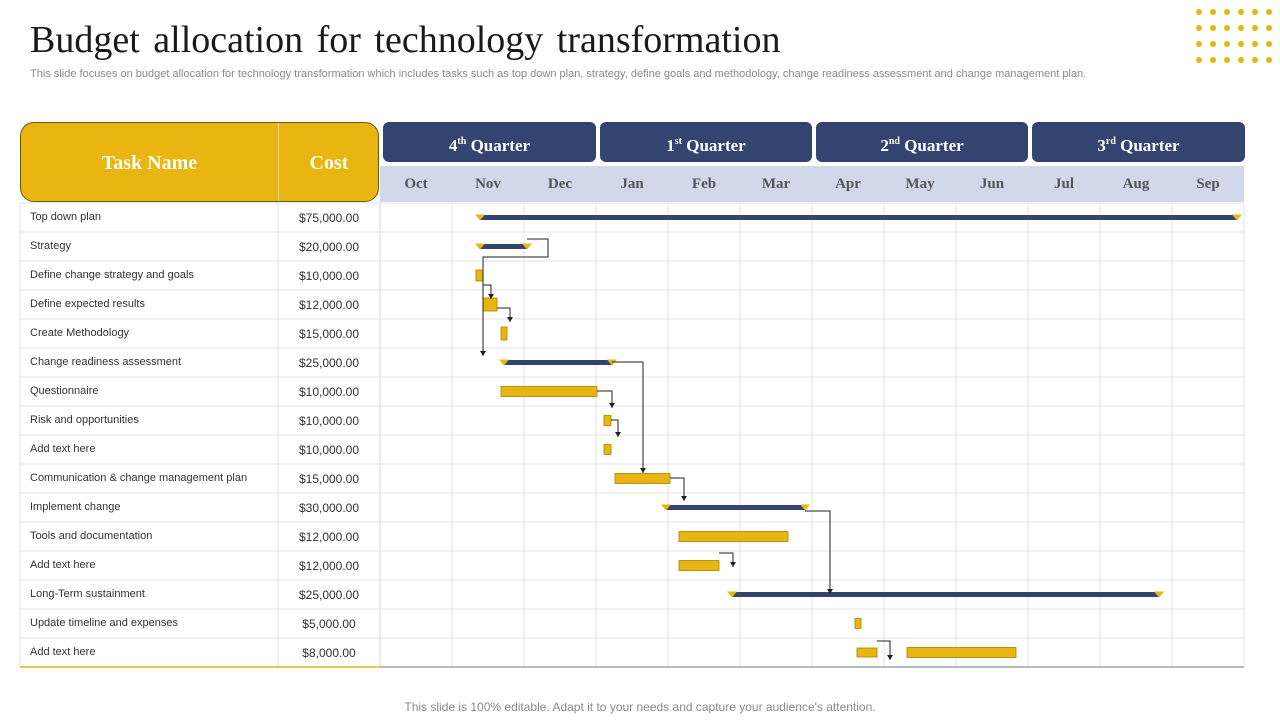  Describe the element at coordinates (716, 145) in the screenshot. I see `quarter-label: Quarter` at that location.